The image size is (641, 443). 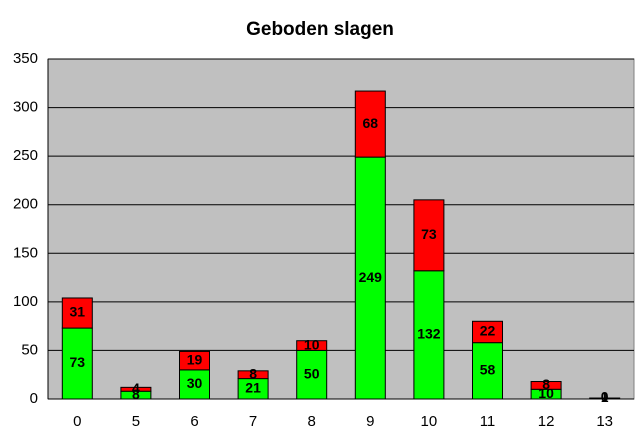 I want to click on value-label: 249, so click(x=371, y=277).